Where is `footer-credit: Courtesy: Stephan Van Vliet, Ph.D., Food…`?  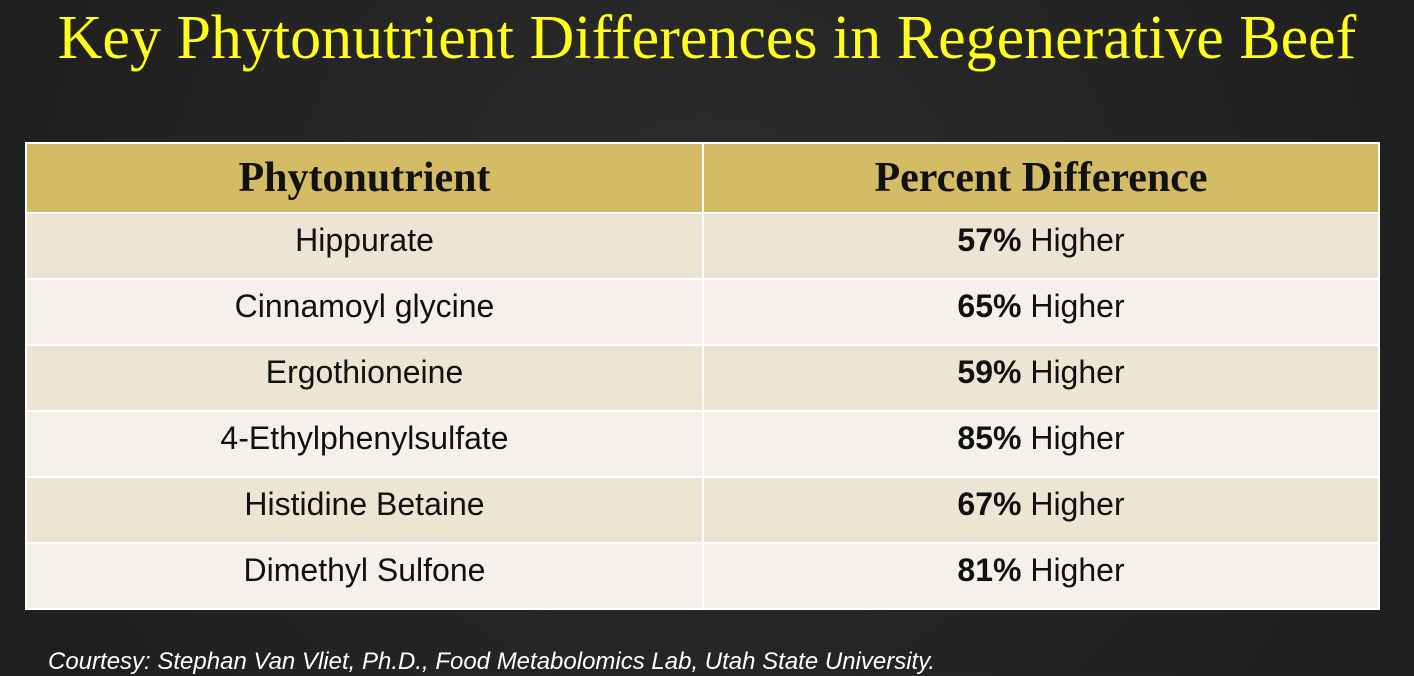
footer-credit: Courtesy: Stephan Van Vliet, Ph.D., Food… is located at coordinates (492, 661).